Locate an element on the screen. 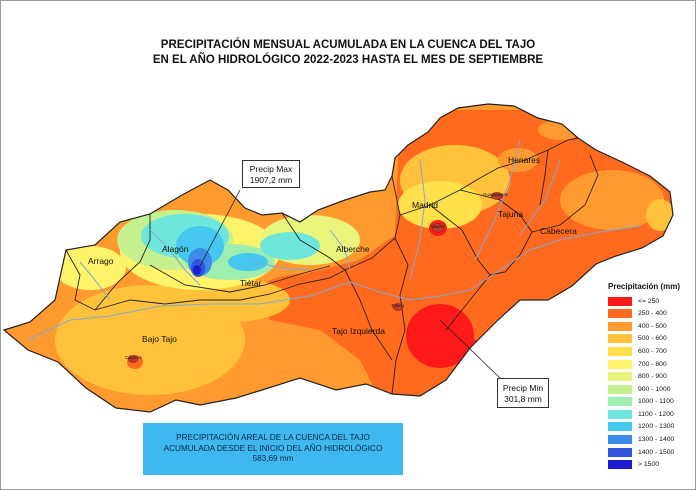  label-bajo-tajo: Bajo Tajo is located at coordinates (159, 339).